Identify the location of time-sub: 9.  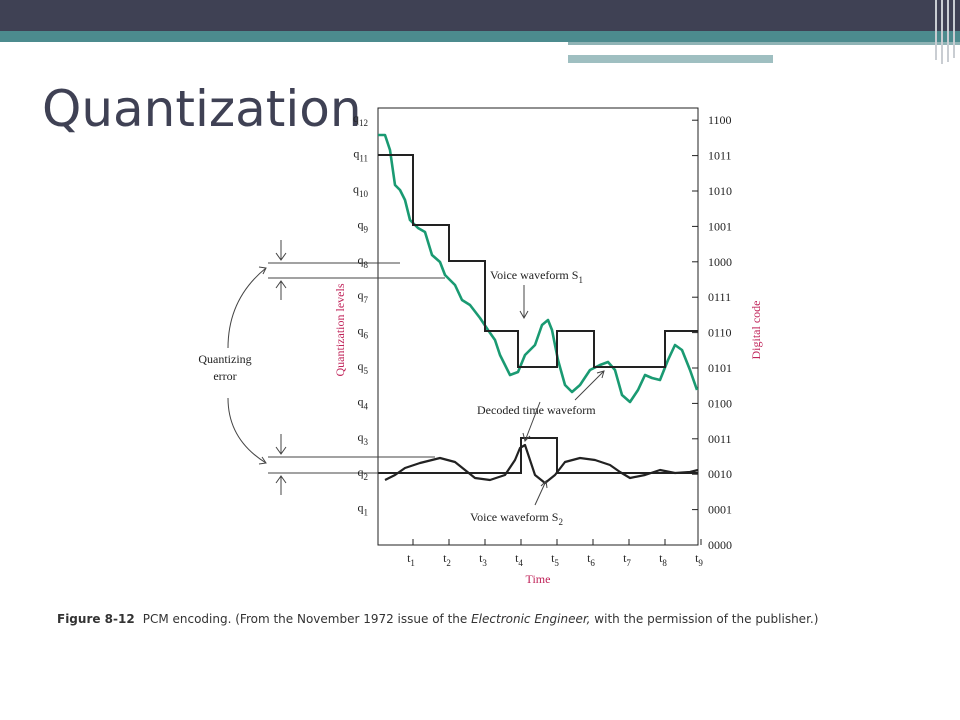
(700, 563).